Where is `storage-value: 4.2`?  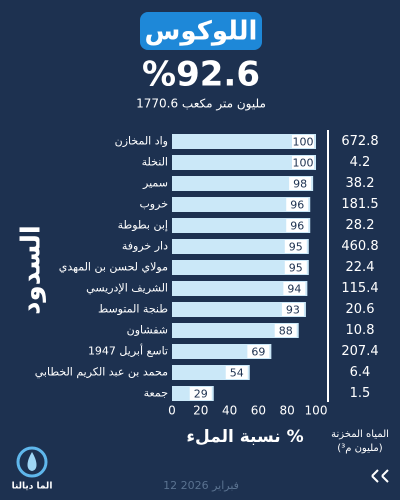
storage-value: 4.2 is located at coordinates (360, 162).